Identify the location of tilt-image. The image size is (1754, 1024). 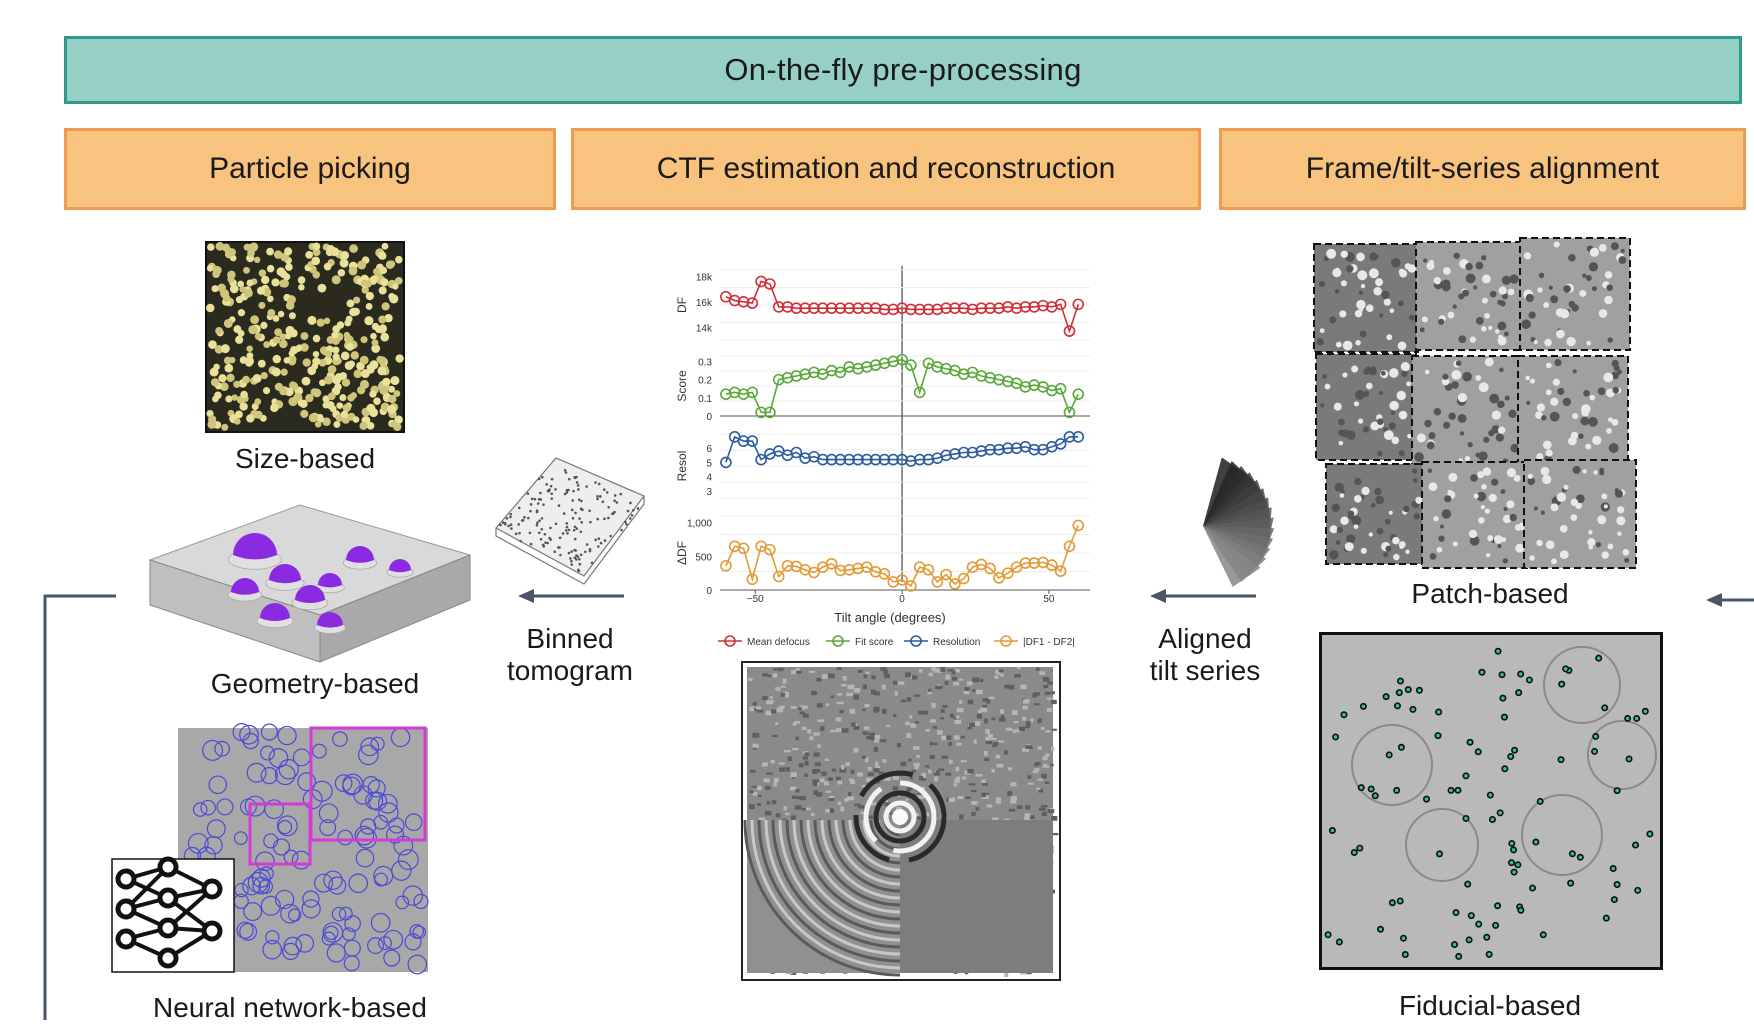
(1232, 556).